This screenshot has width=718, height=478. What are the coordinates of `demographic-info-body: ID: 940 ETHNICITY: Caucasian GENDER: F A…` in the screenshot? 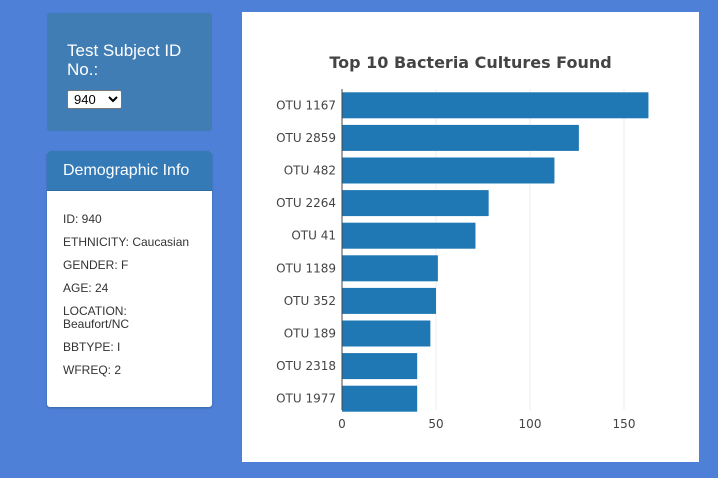 It's located at (129, 284).